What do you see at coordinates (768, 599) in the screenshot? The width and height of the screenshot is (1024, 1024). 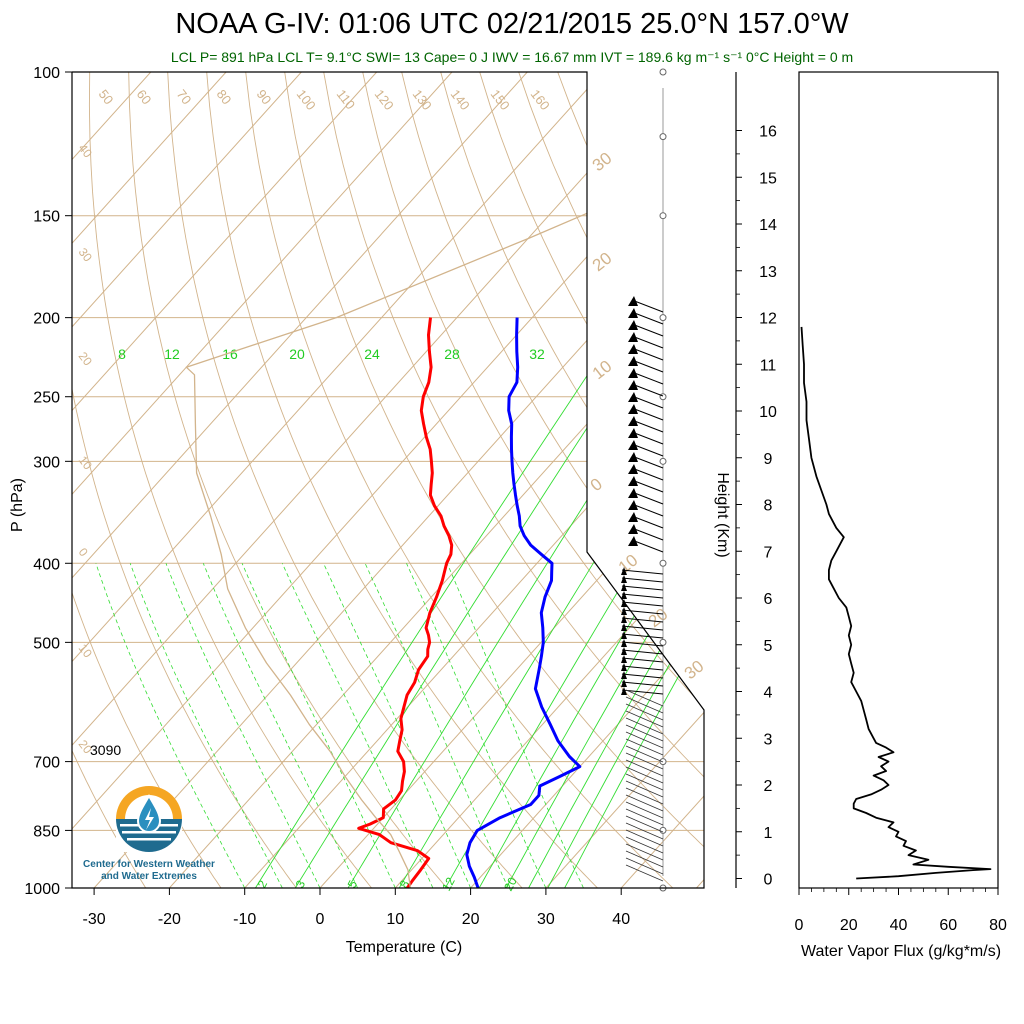 I see `height-tick-label: 6` at bounding box center [768, 599].